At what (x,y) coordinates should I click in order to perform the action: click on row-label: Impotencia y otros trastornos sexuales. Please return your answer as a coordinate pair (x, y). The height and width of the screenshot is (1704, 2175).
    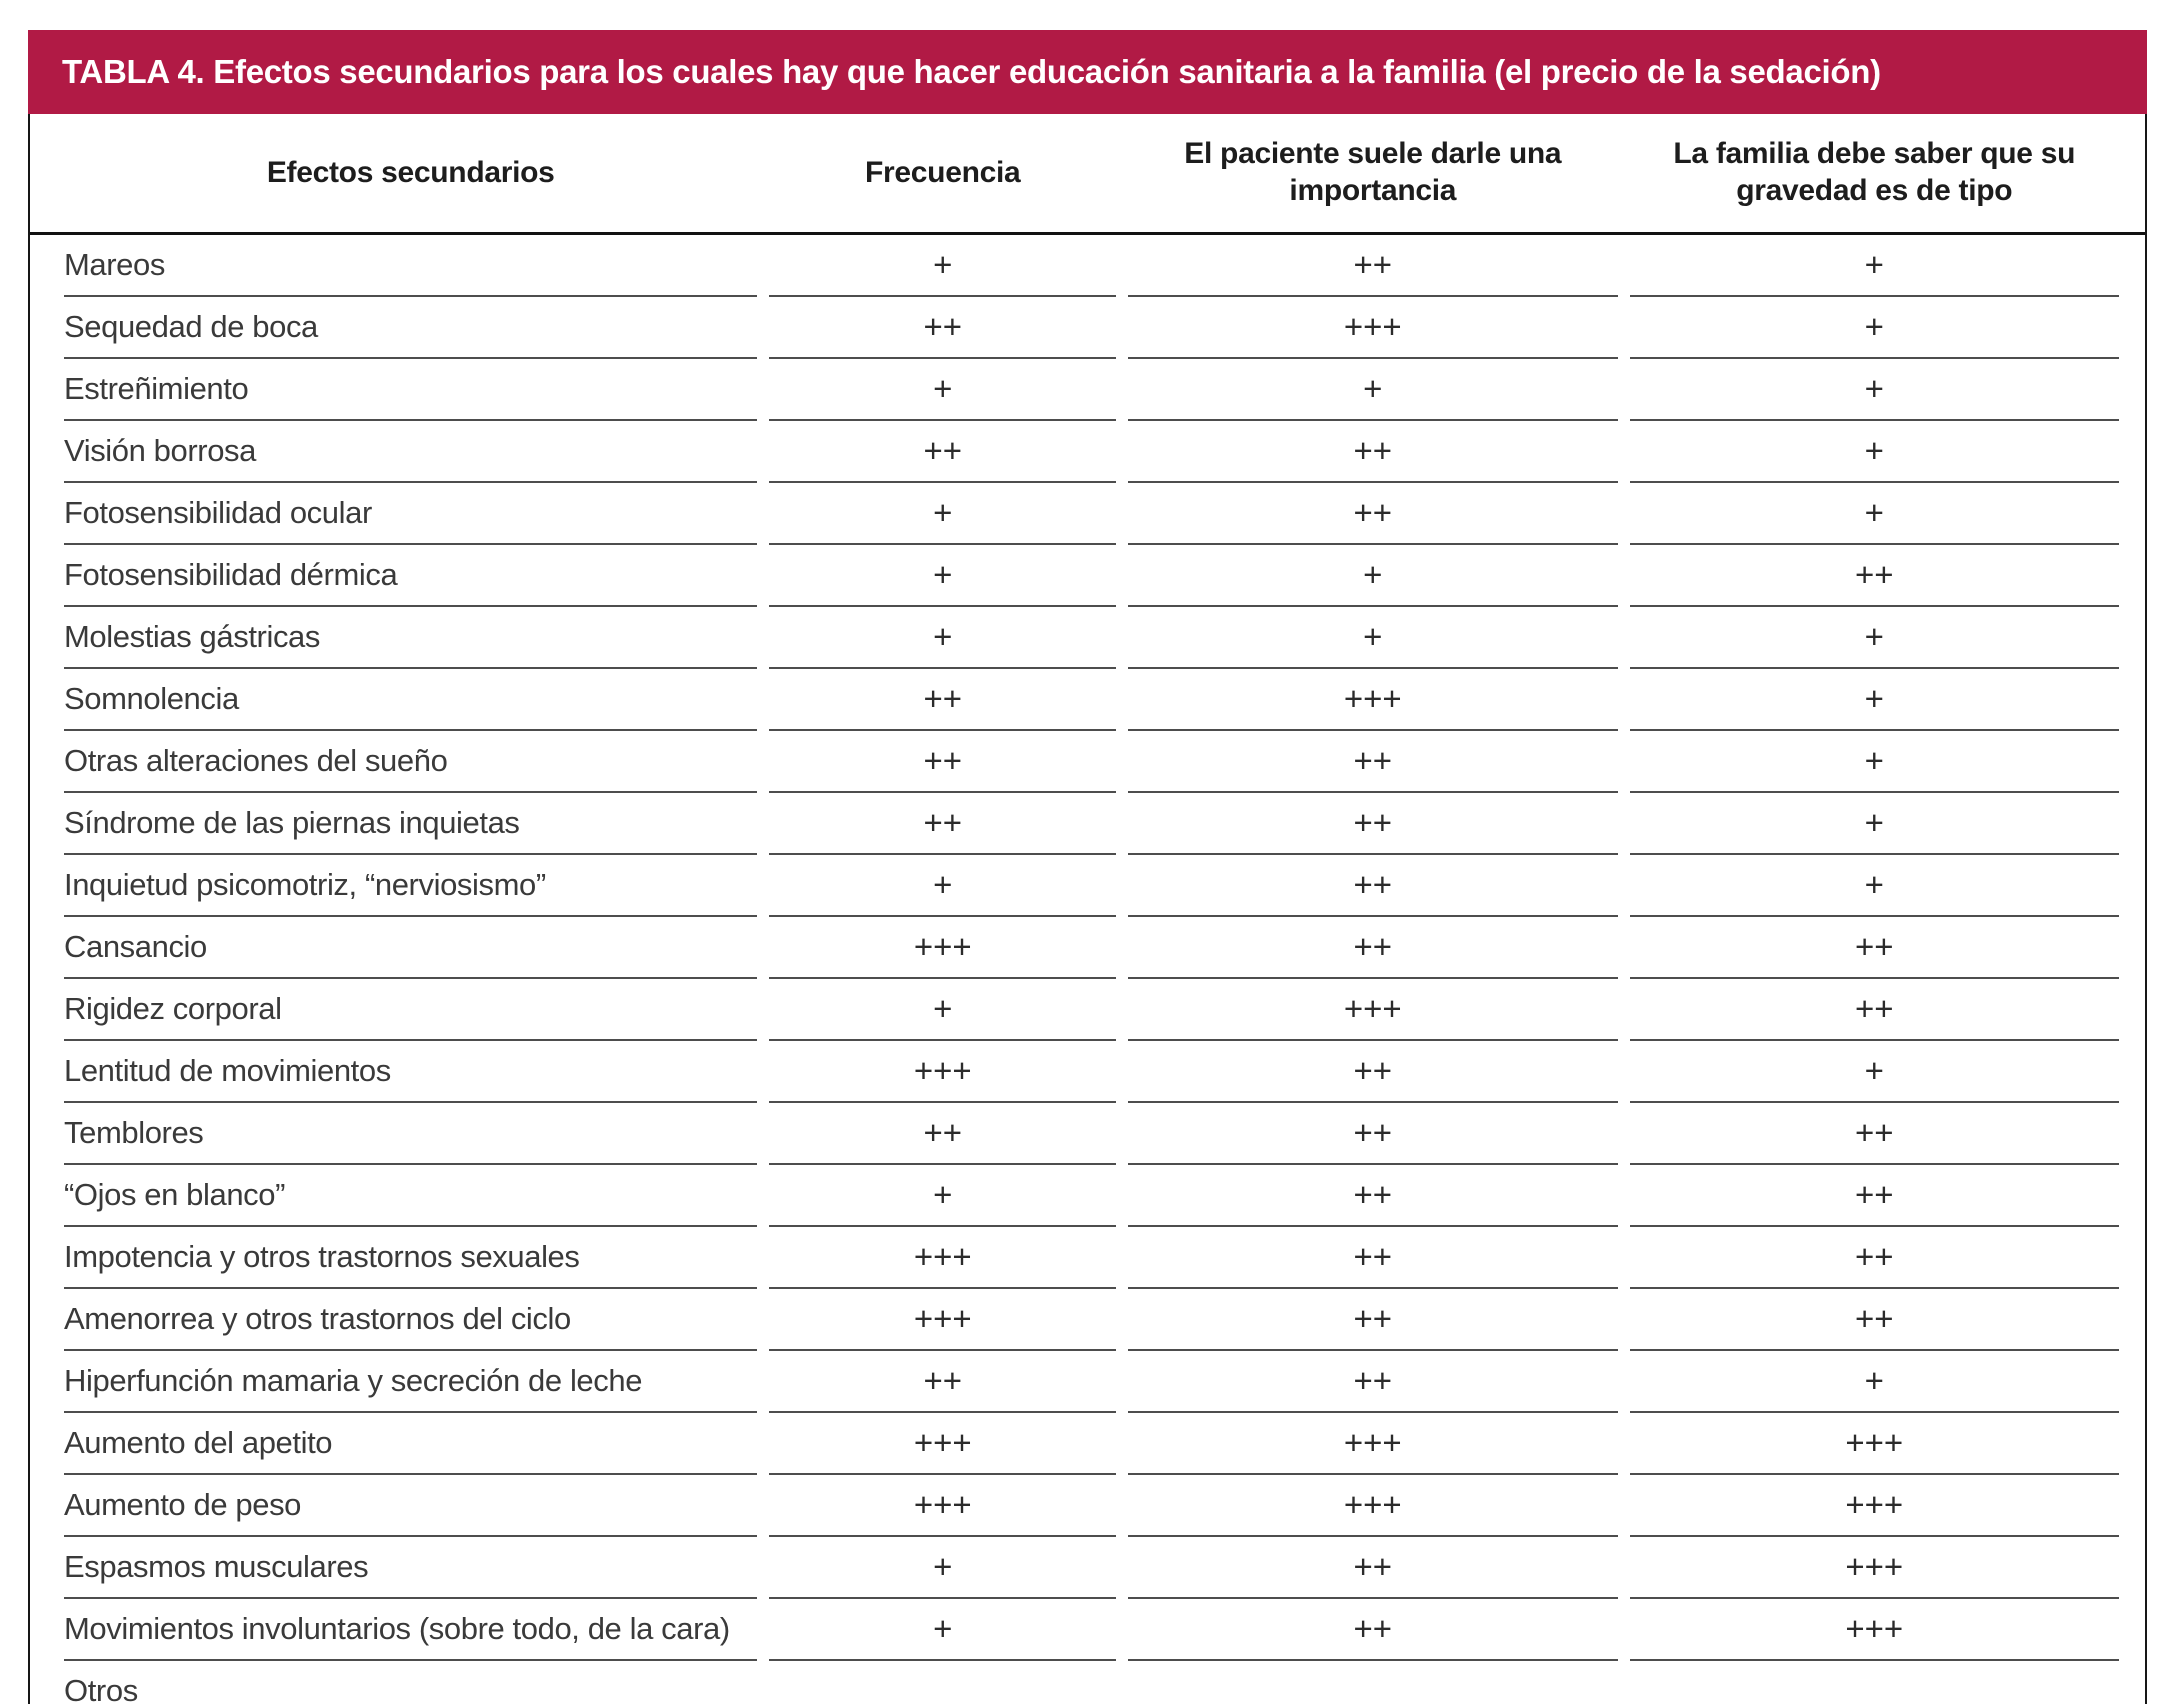
    Looking at the image, I should click on (411, 1258).